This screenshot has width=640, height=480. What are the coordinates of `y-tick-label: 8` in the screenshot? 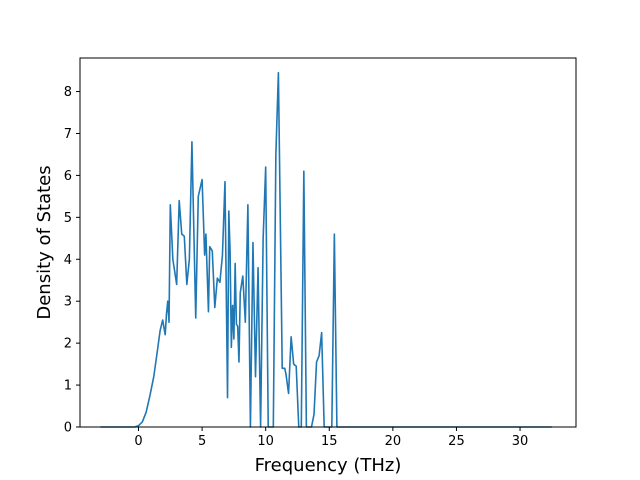 It's located at (68, 92).